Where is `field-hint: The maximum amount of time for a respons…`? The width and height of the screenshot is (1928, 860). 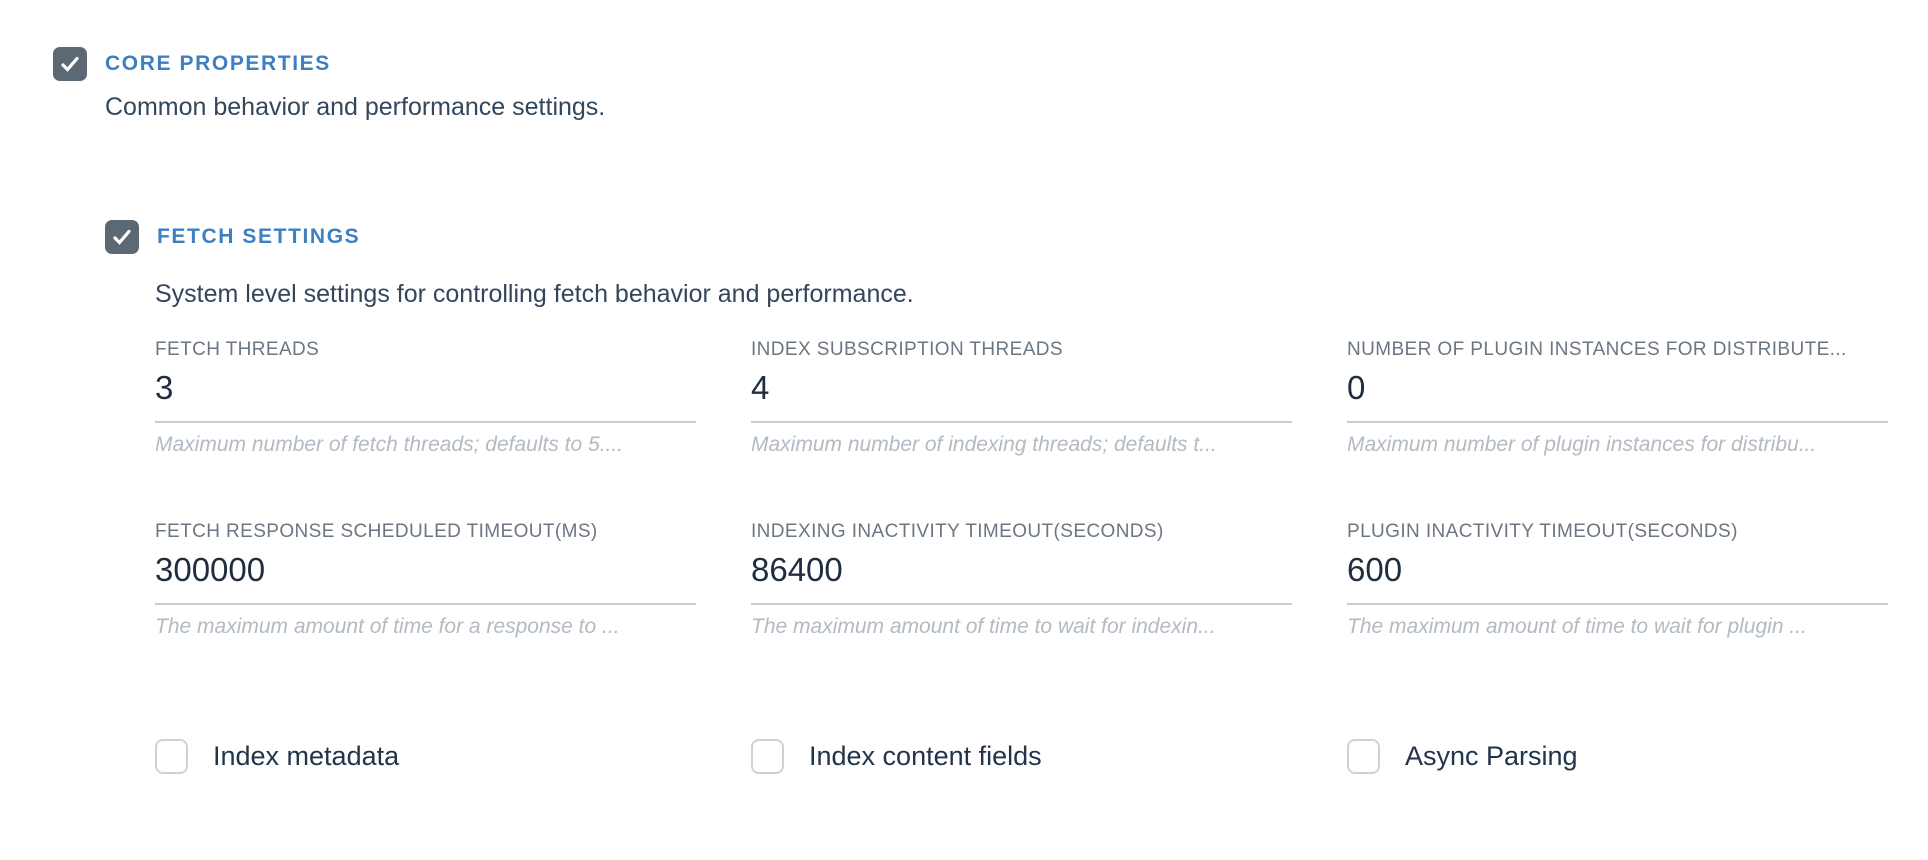
field-hint: The maximum amount of time for a respons… is located at coordinates (387, 626).